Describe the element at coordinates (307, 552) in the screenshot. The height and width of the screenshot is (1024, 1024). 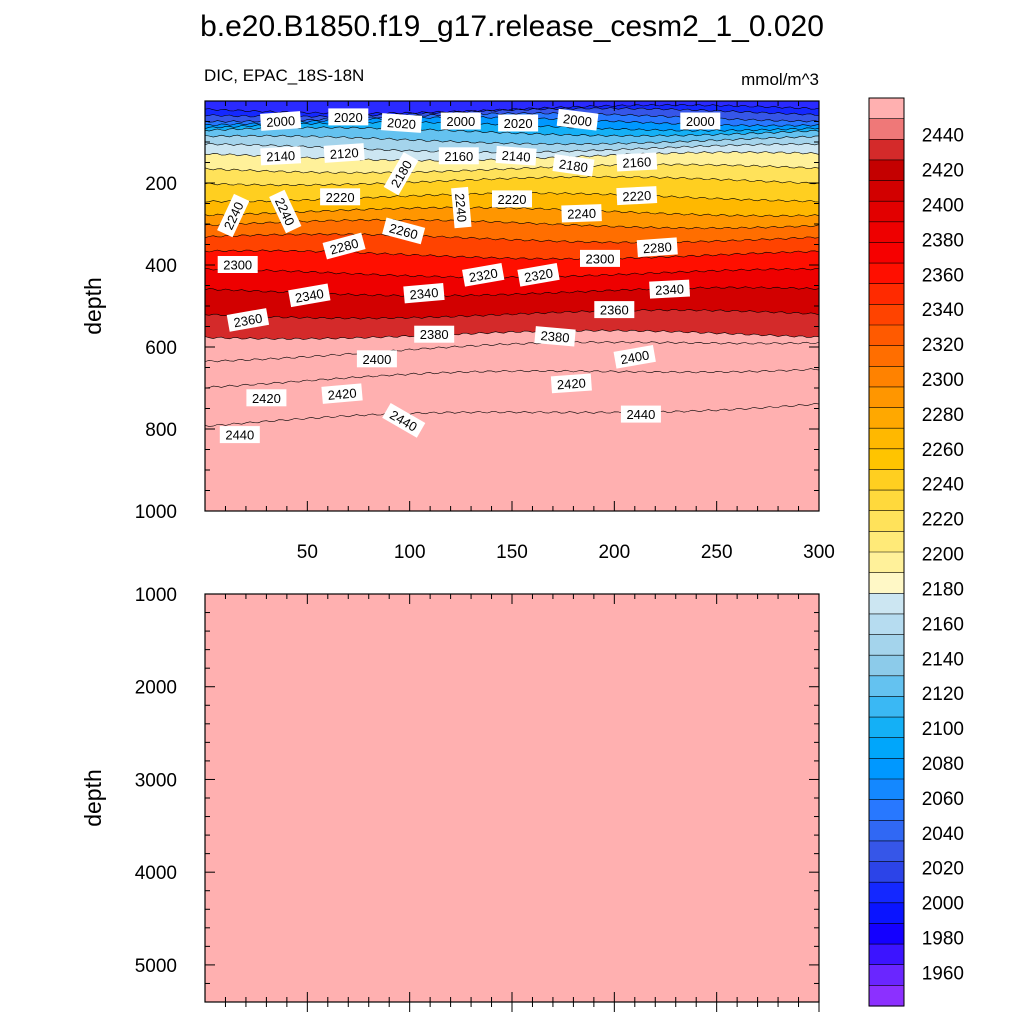
I see `x-tick-label: 50` at that location.